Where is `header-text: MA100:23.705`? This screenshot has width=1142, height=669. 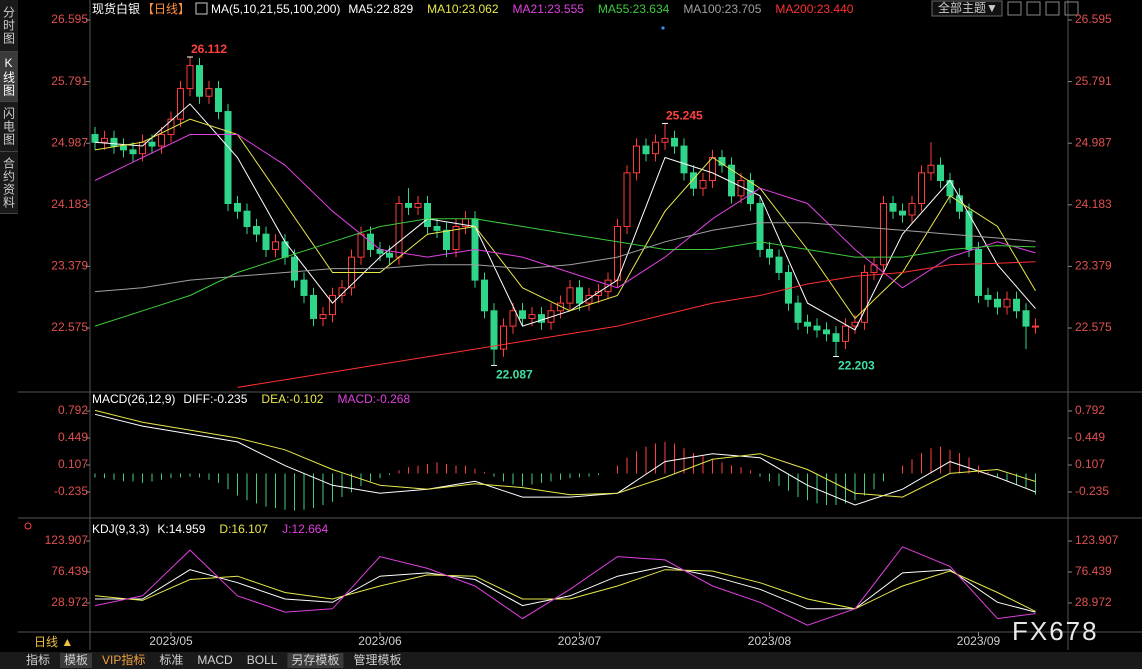 header-text: MA100:23.705 is located at coordinates (722, 9).